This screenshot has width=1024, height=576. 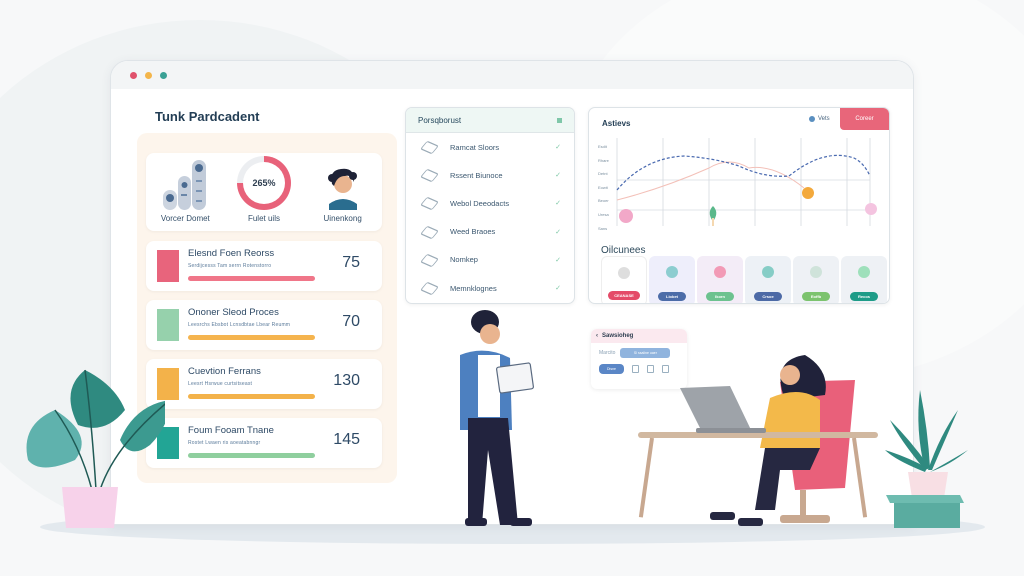 What do you see at coordinates (464, 260) in the screenshot?
I see `list-item-label: Nomkep` at bounding box center [464, 260].